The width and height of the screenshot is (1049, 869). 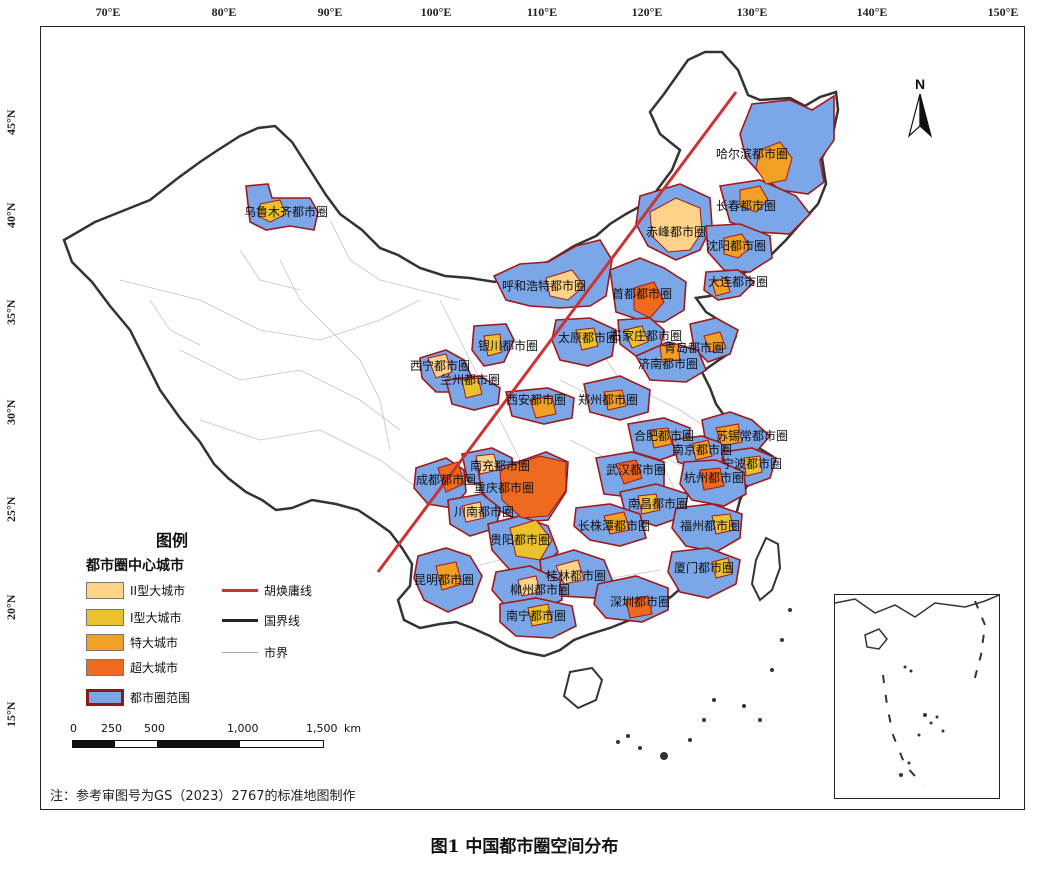 What do you see at coordinates (738, 281) in the screenshot?
I see `label-dalian: 大连都市圈` at bounding box center [738, 281].